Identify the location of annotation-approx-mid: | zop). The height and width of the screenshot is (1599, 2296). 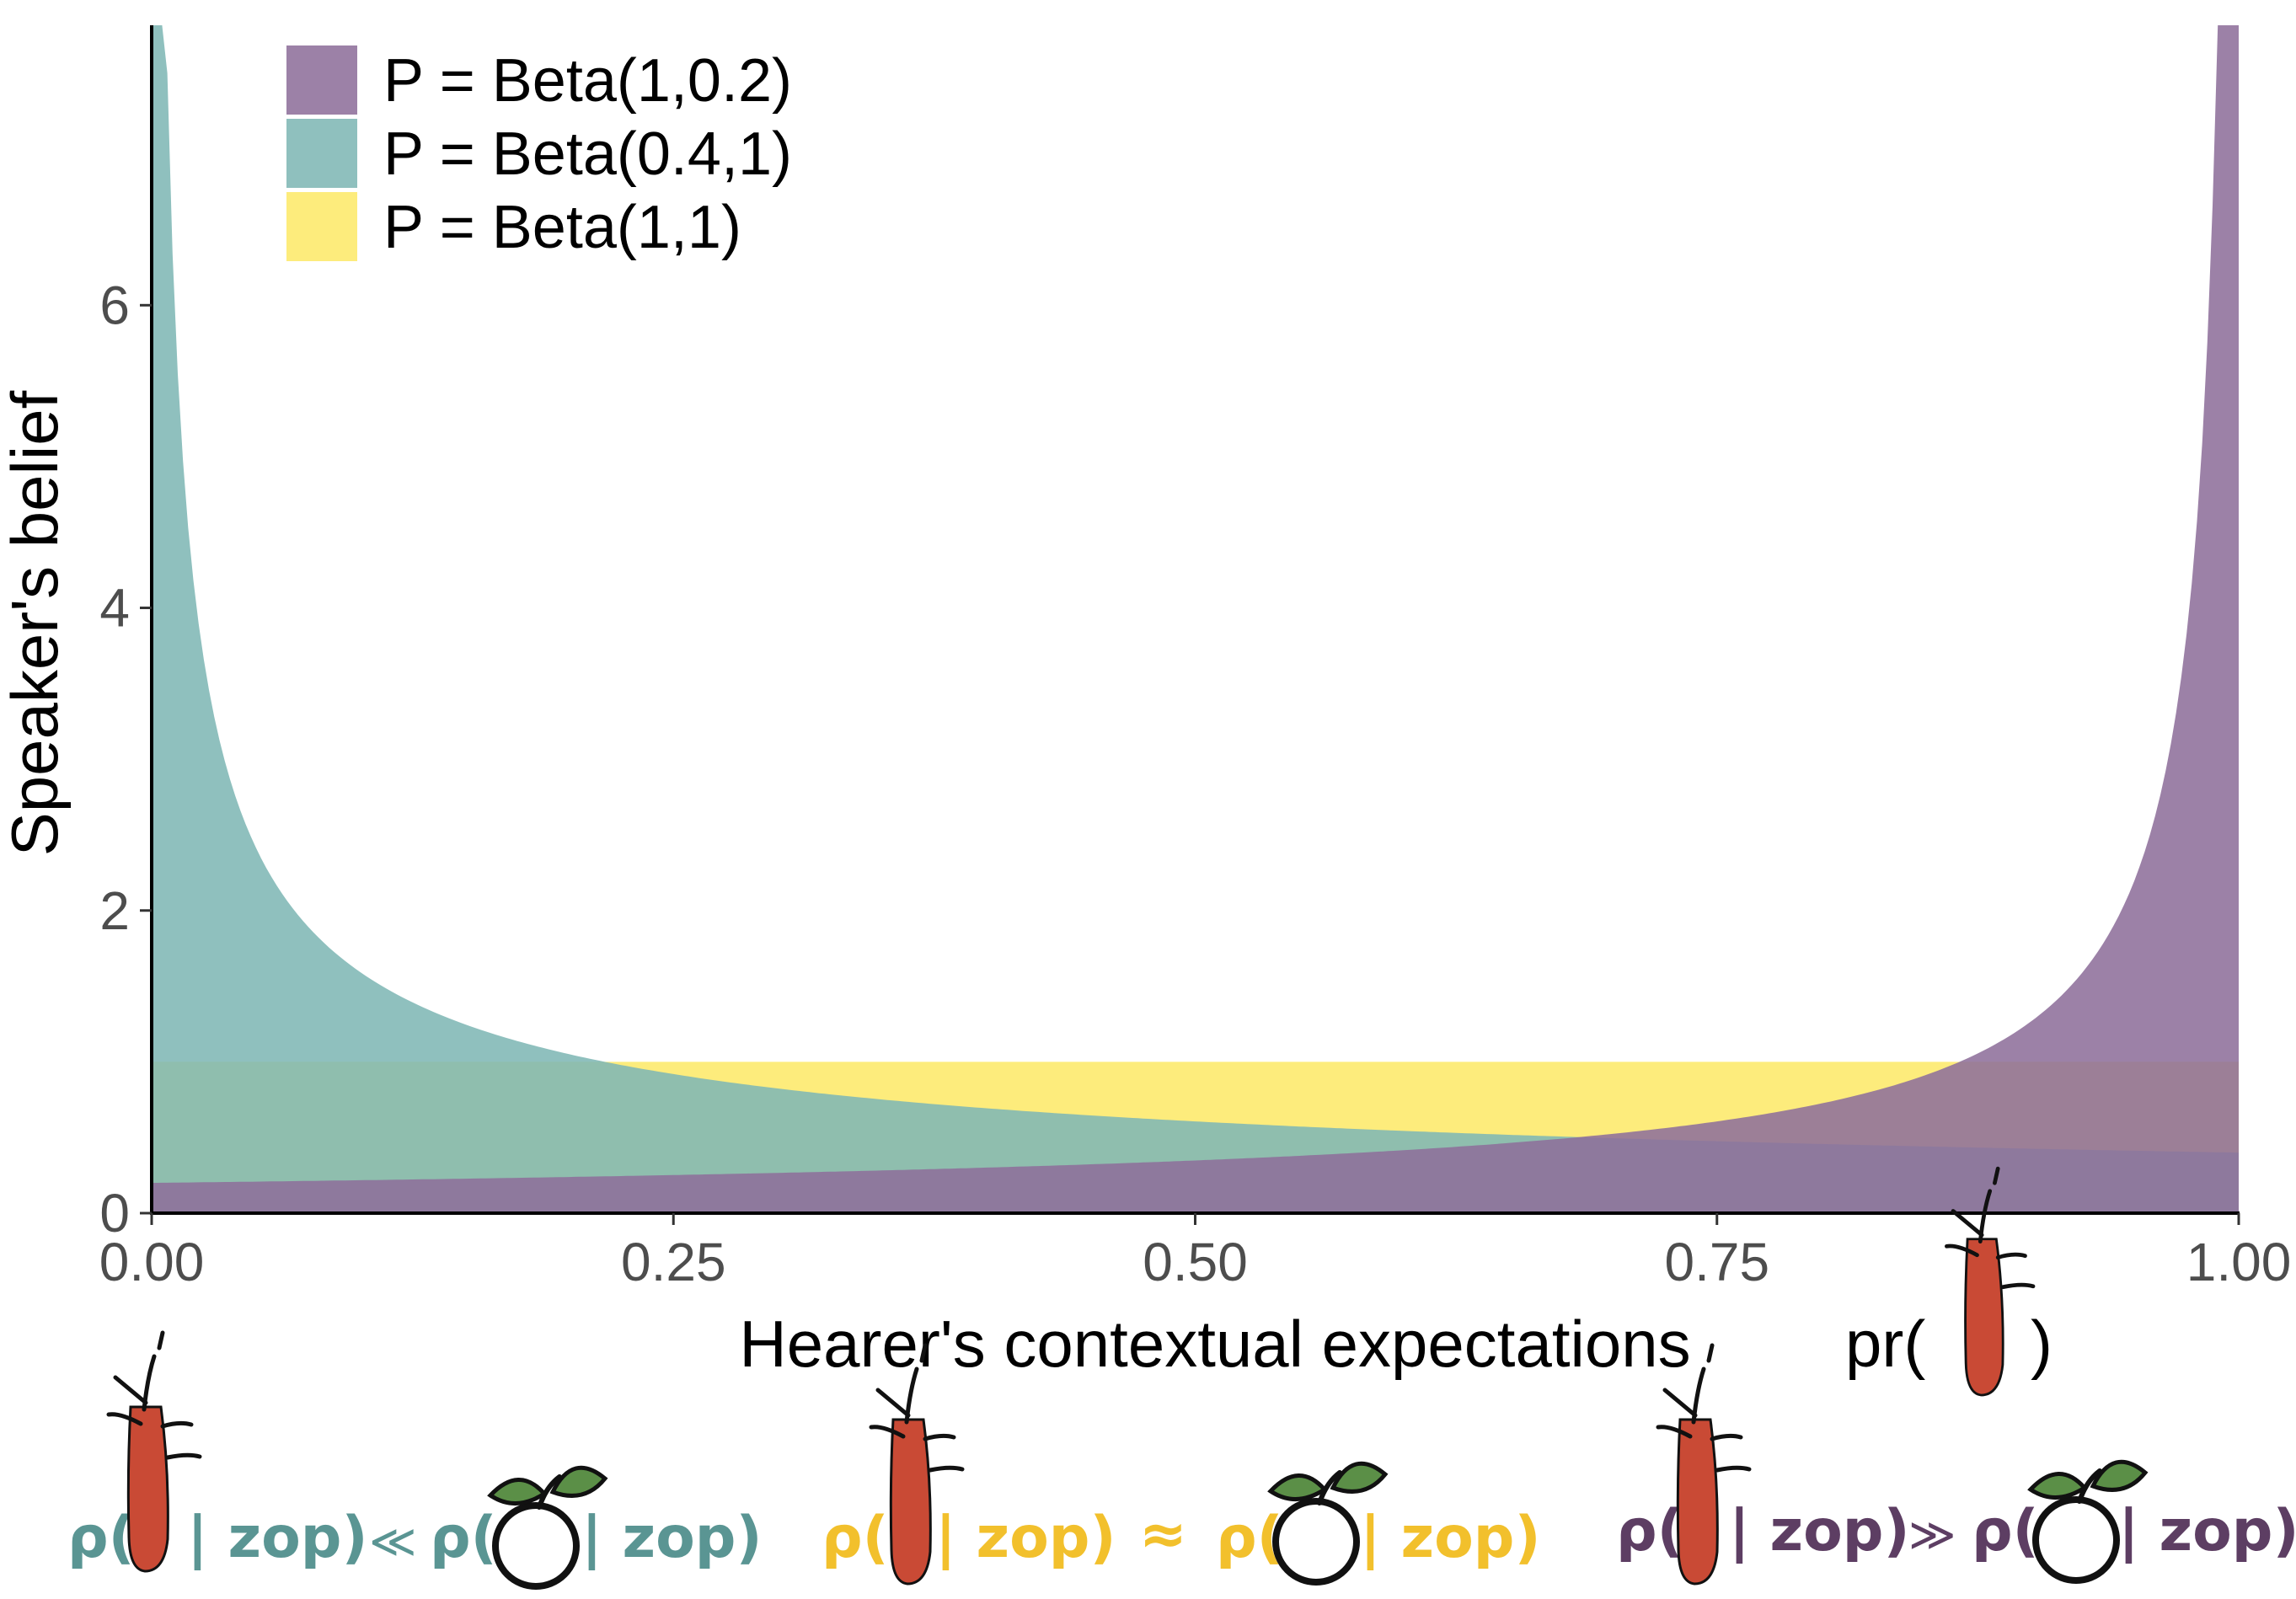
(1025, 1538).